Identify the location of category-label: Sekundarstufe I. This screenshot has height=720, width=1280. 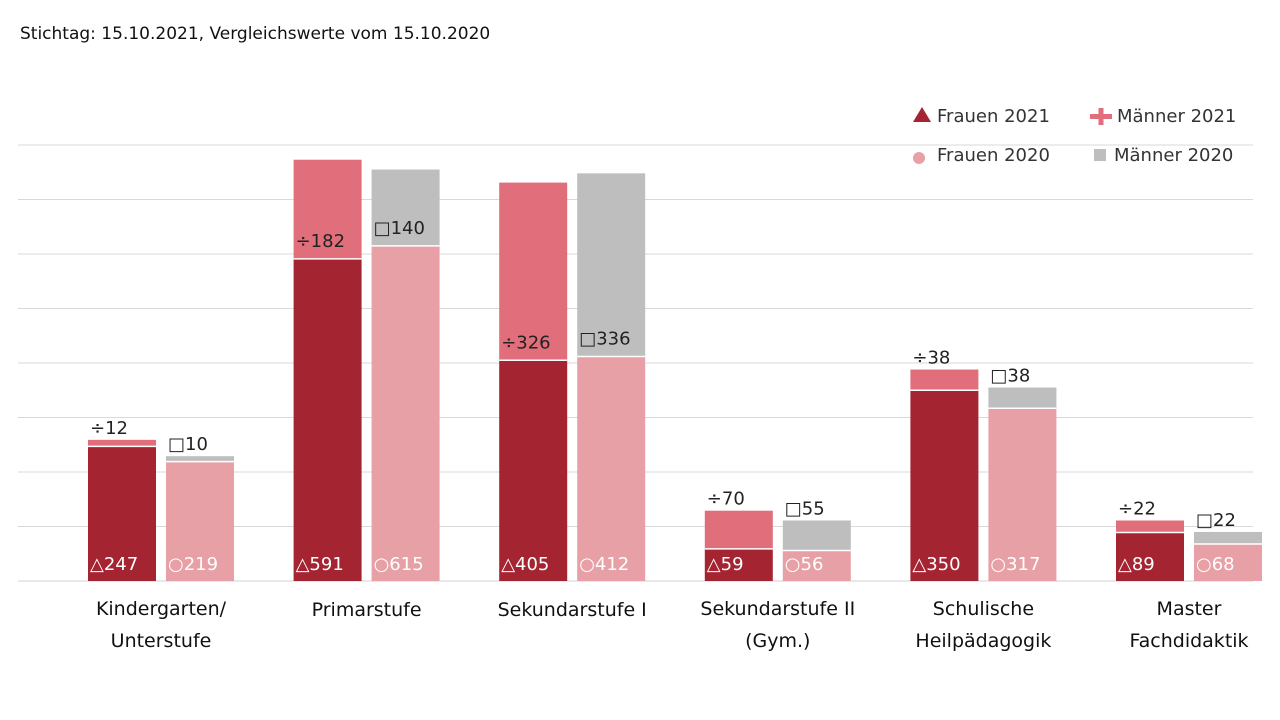
(572, 610).